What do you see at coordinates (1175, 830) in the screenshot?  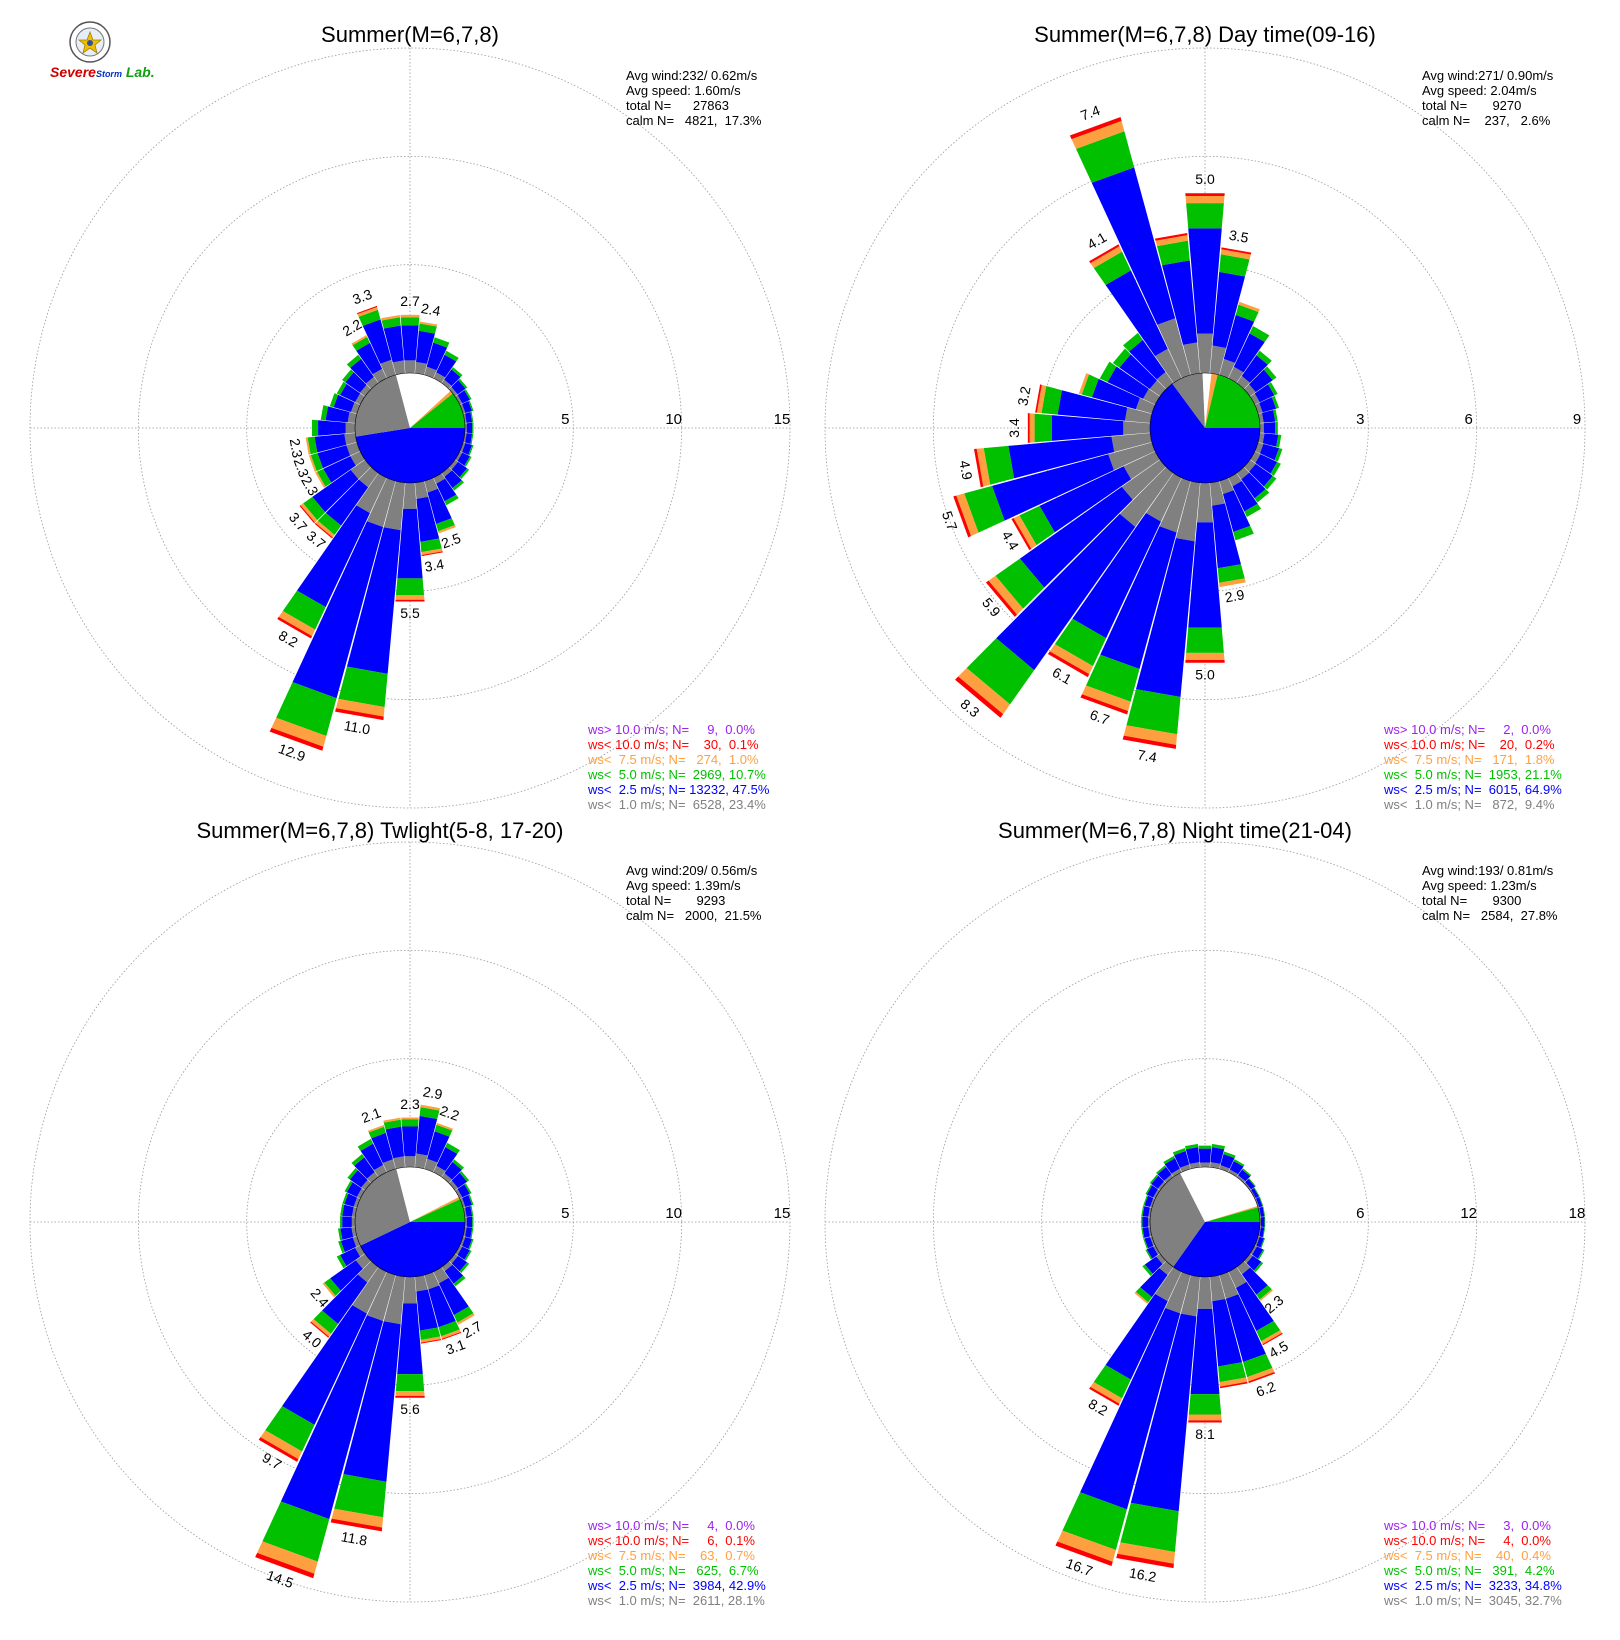 I see `panel-title: Summer(M=6,7,8) Night time(21-04)` at bounding box center [1175, 830].